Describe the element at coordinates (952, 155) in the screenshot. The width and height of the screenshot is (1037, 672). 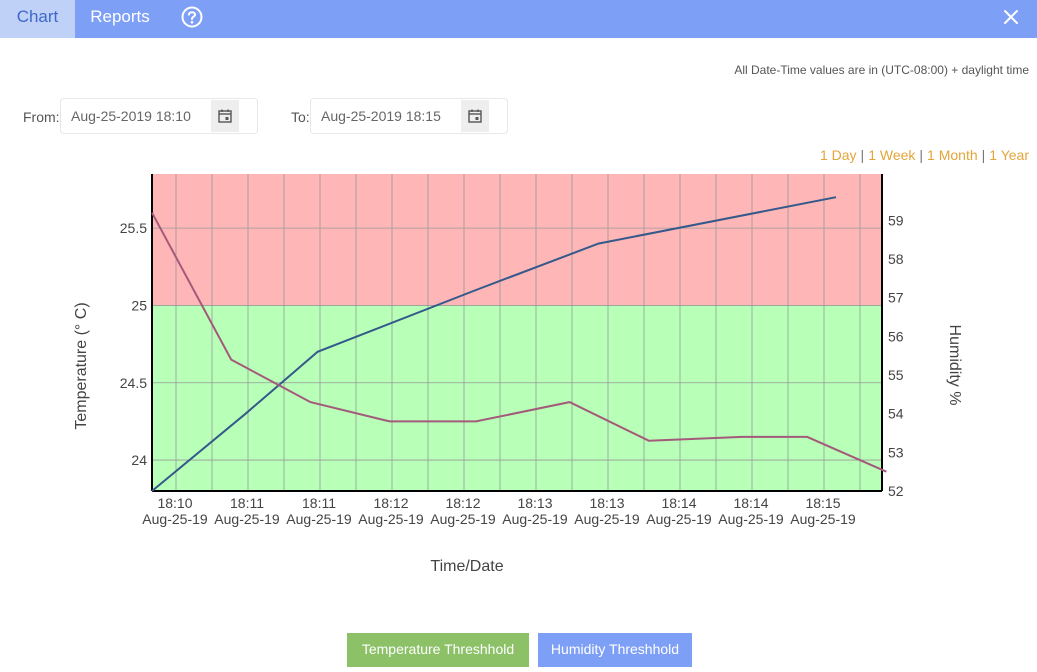
I see `range-link-1-month: 1 Month` at that location.